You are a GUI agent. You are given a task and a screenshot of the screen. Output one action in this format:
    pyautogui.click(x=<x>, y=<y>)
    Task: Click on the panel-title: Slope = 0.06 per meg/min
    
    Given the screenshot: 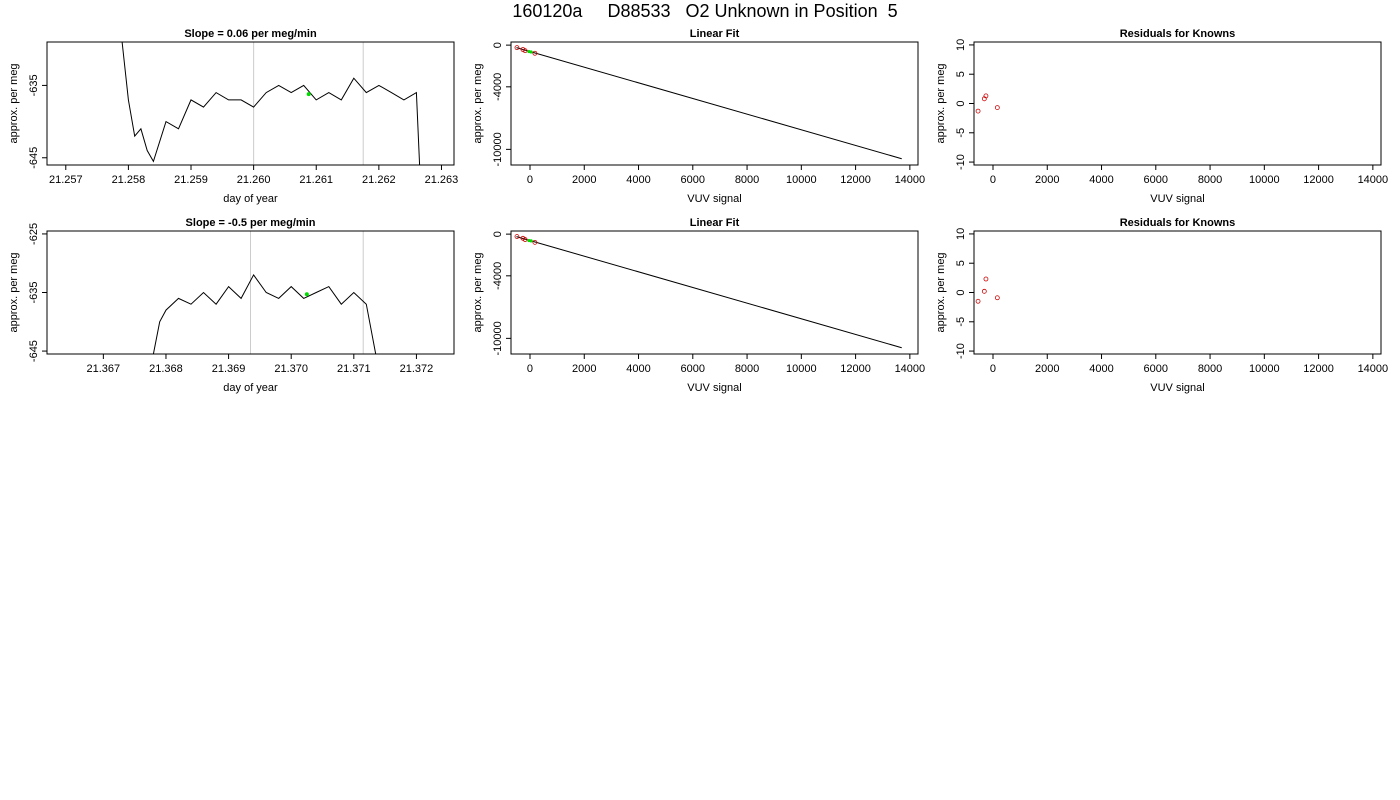 What is the action you would take?
    pyautogui.click(x=250, y=34)
    